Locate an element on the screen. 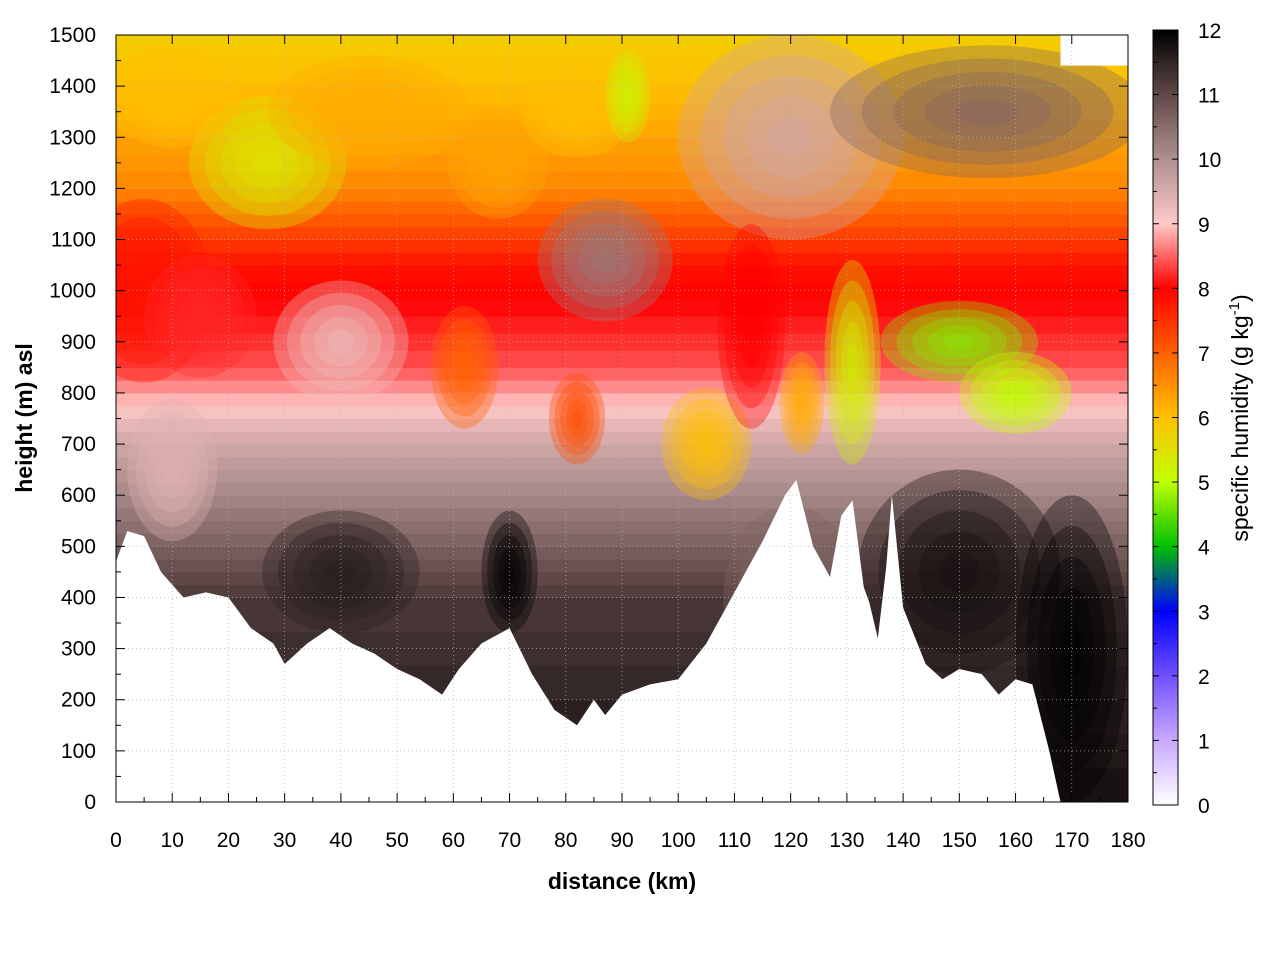 The height and width of the screenshot is (960, 1280). y-tick-label: 300 is located at coordinates (78, 649).